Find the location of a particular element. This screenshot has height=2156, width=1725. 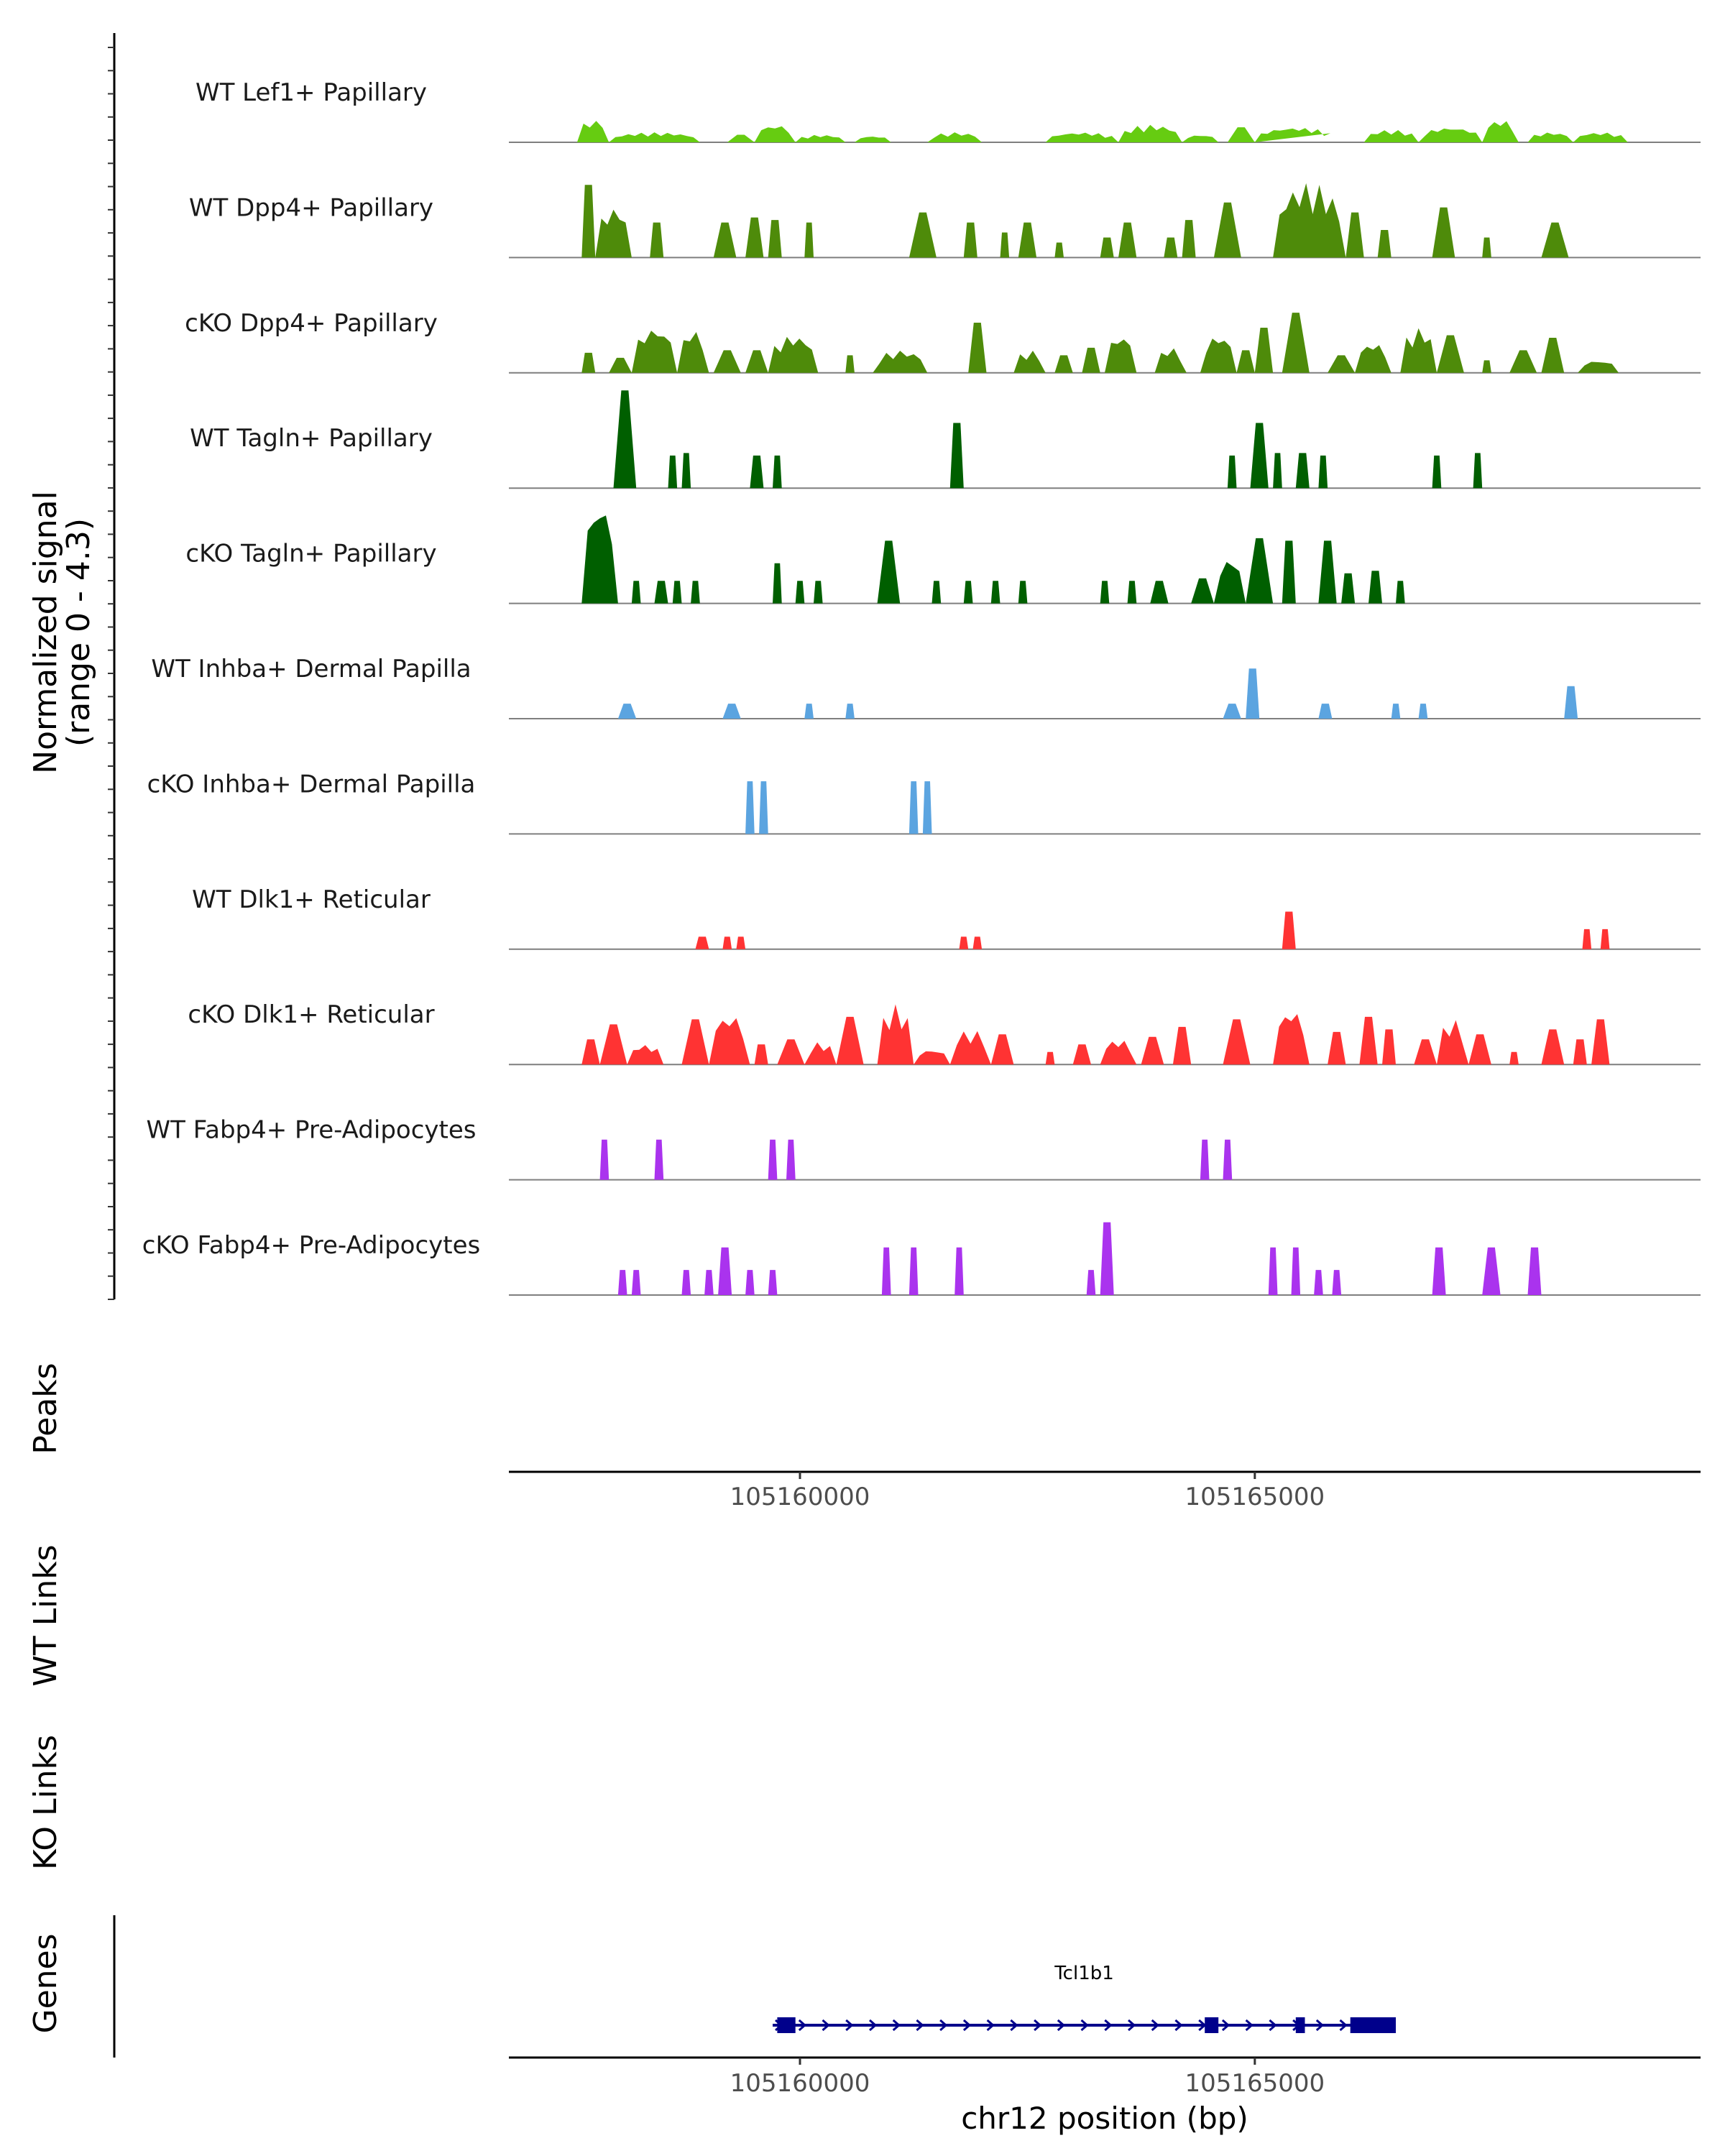

peaks-x-axis: 105160000 105165000 is located at coordinates (1105, 1491).